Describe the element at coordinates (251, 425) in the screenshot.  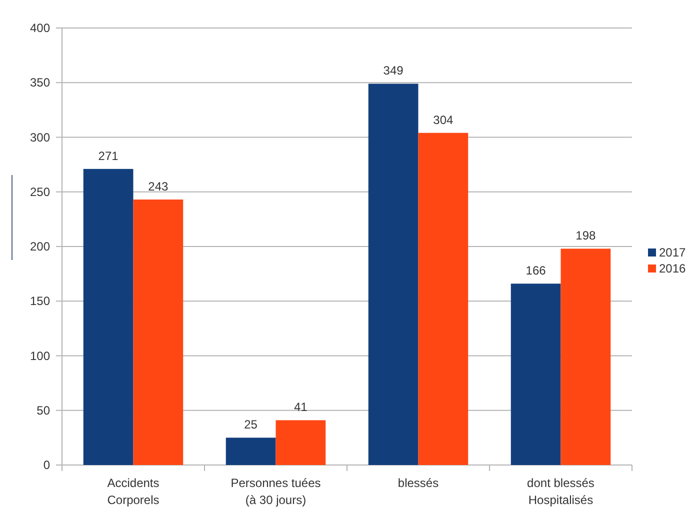
I see `data-label: 25` at that location.